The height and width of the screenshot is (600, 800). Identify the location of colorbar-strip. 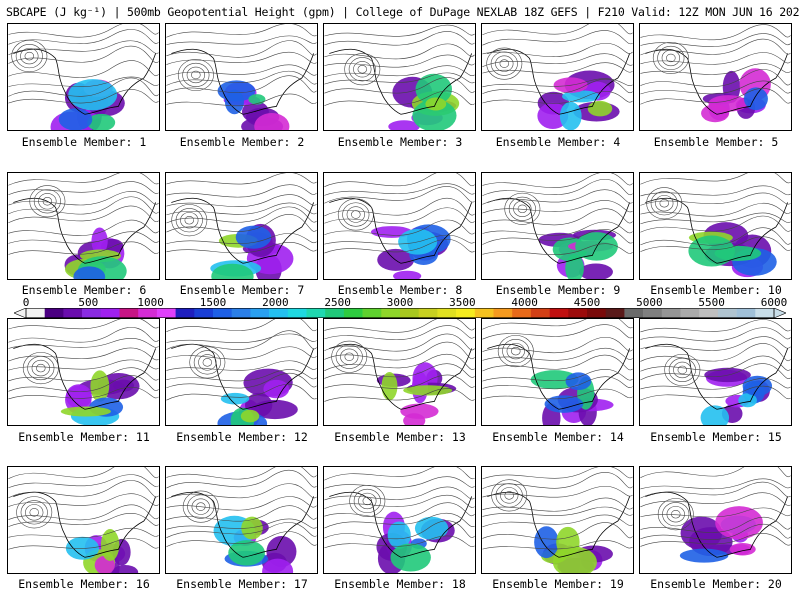
(400, 313).